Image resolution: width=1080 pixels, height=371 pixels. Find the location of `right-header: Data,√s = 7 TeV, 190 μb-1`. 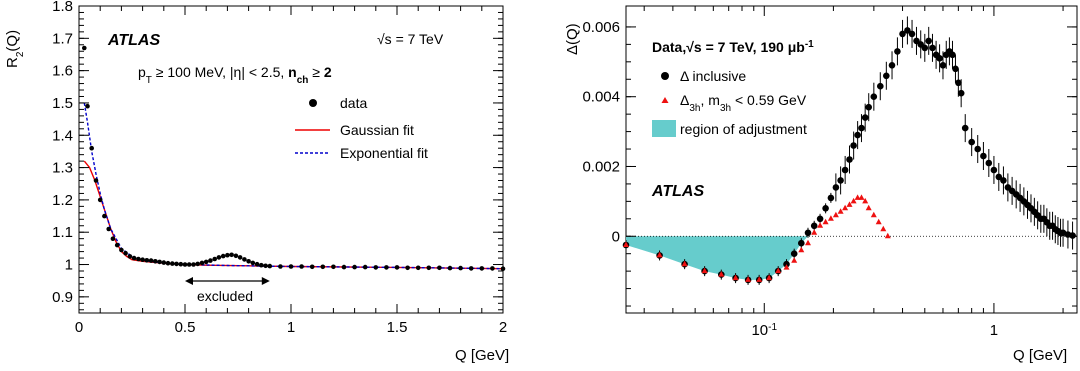

right-header: Data,√s = 7 TeV, 190 μb-1 is located at coordinates (733, 47).